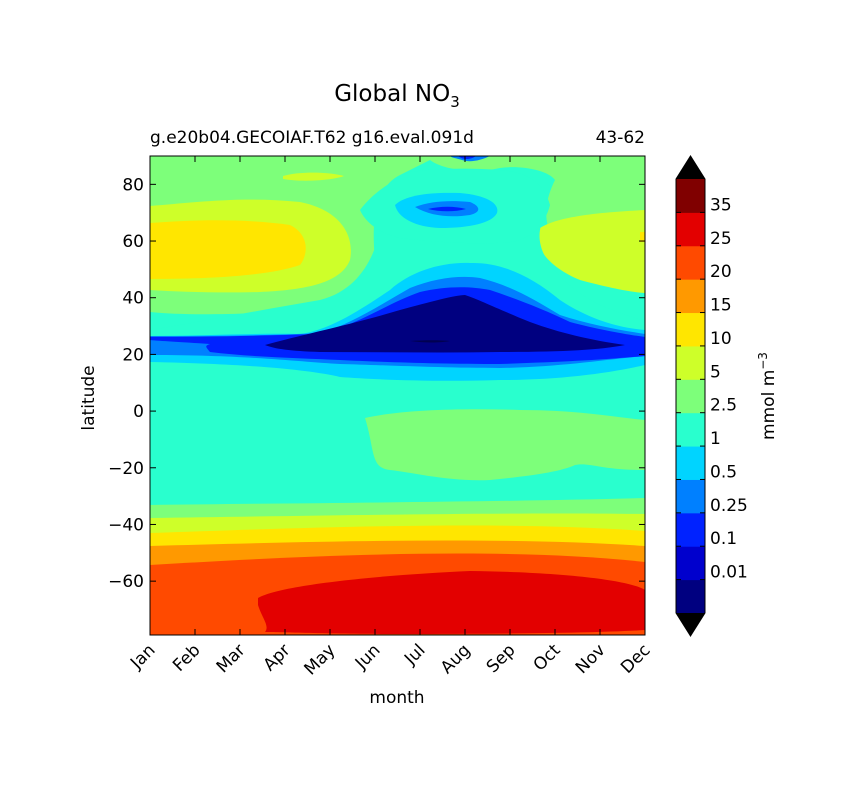  Describe the element at coordinates (715, 372) in the screenshot. I see `colorbar-tick-label: 5` at that location.